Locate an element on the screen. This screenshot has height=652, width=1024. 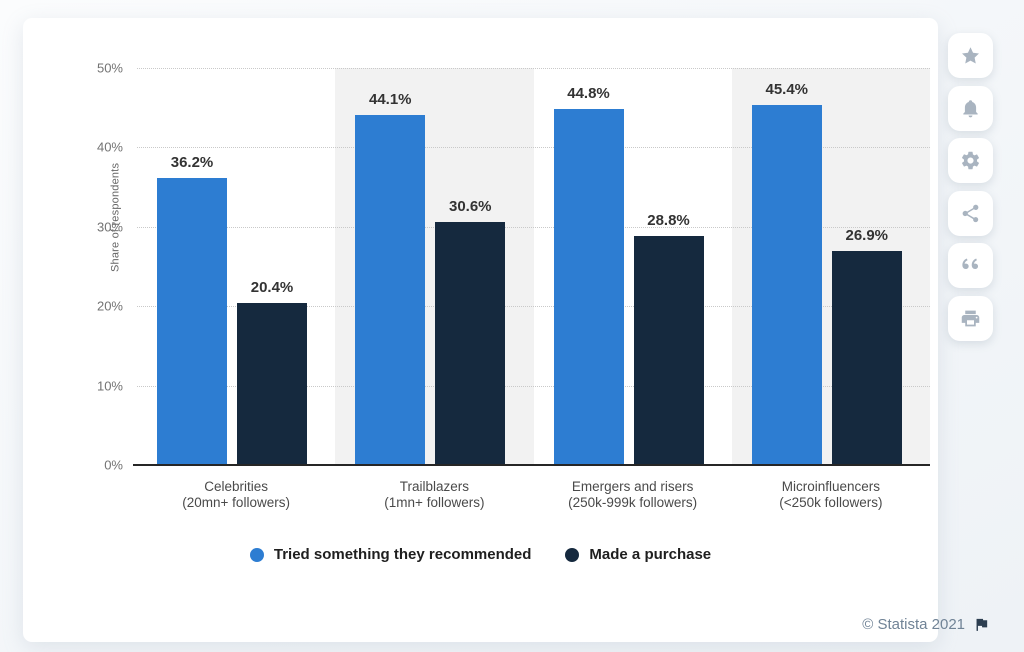
x-axis-category-label: Trailblazers (1mn+ followers) is located at coordinates (434, 494).